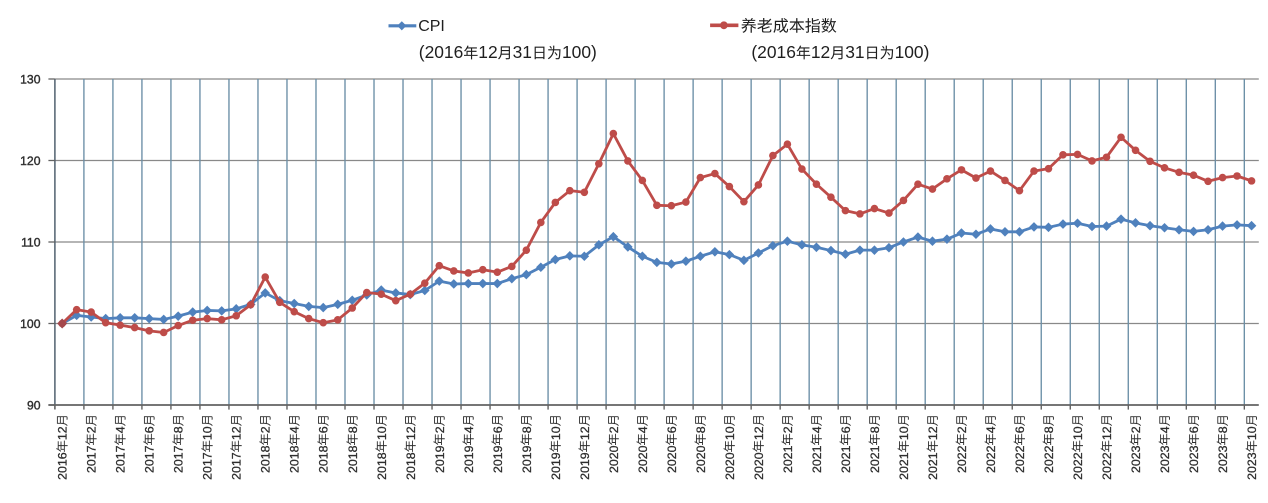 The image size is (1268, 503). What do you see at coordinates (30, 79) in the screenshot?
I see `svg-text: 130` at bounding box center [30, 79].